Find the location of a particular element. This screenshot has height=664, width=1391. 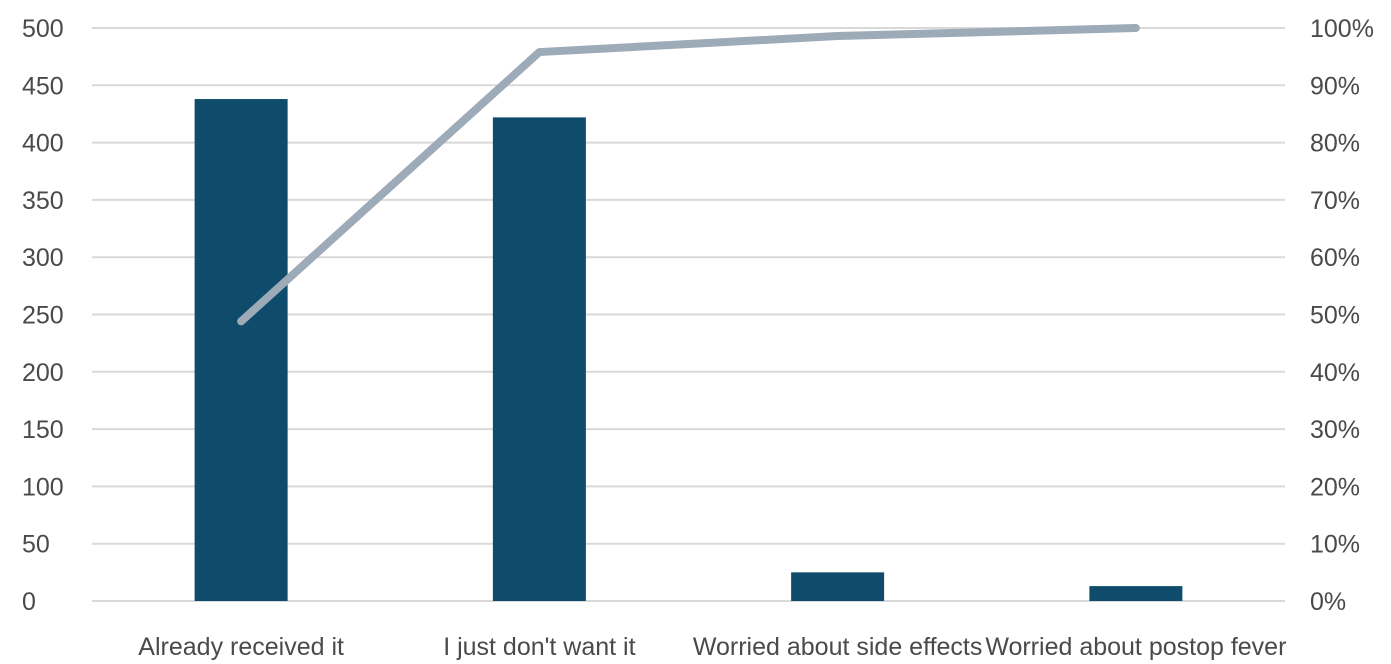

y-tick-label: 100 is located at coordinates (43, 487).